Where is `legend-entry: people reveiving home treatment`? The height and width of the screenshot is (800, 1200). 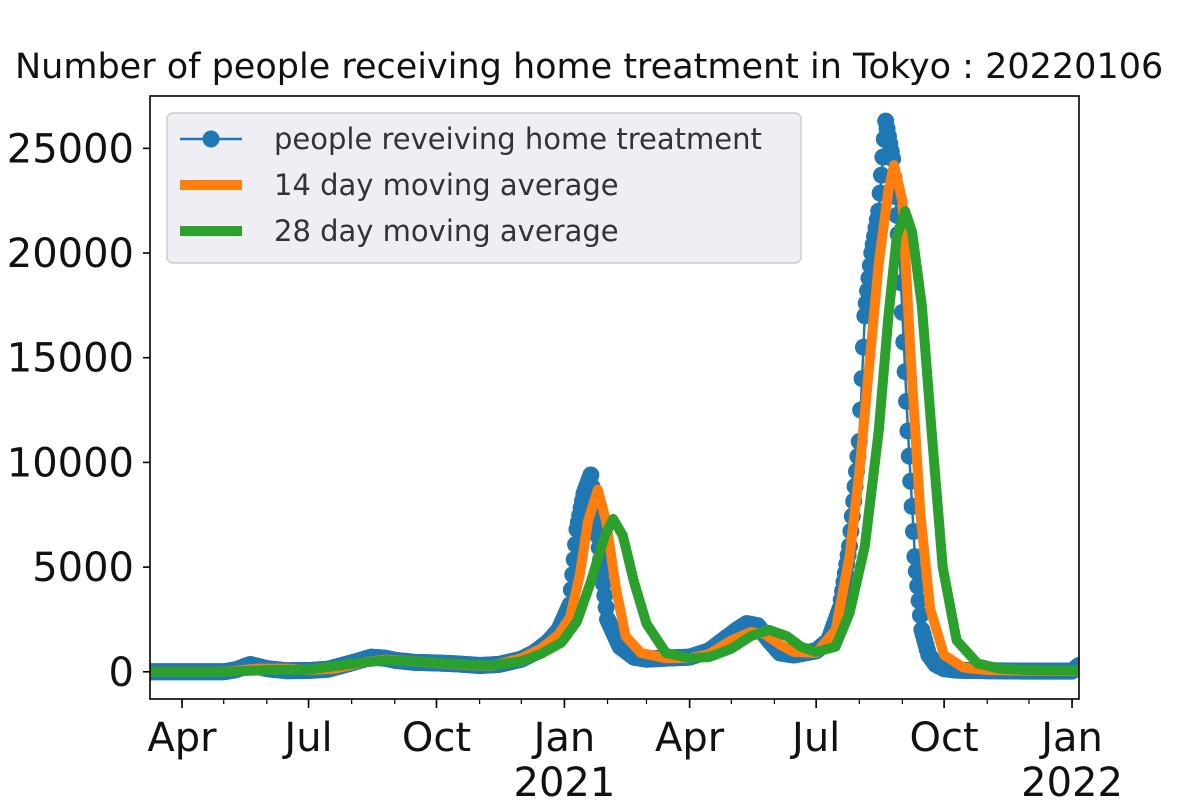
legend-entry: people reveiving home treatment is located at coordinates (471, 139).